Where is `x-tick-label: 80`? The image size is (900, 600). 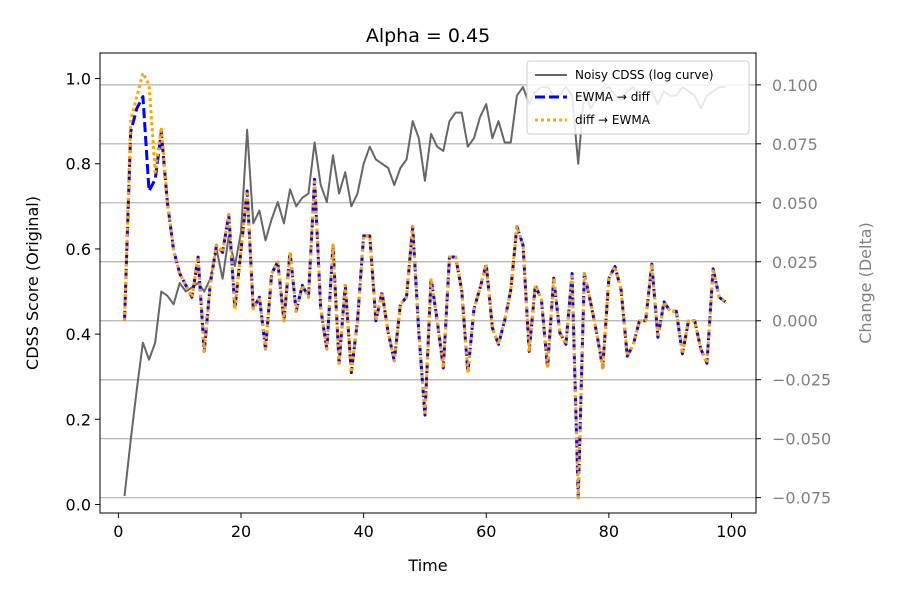
x-tick-label: 80 is located at coordinates (609, 531).